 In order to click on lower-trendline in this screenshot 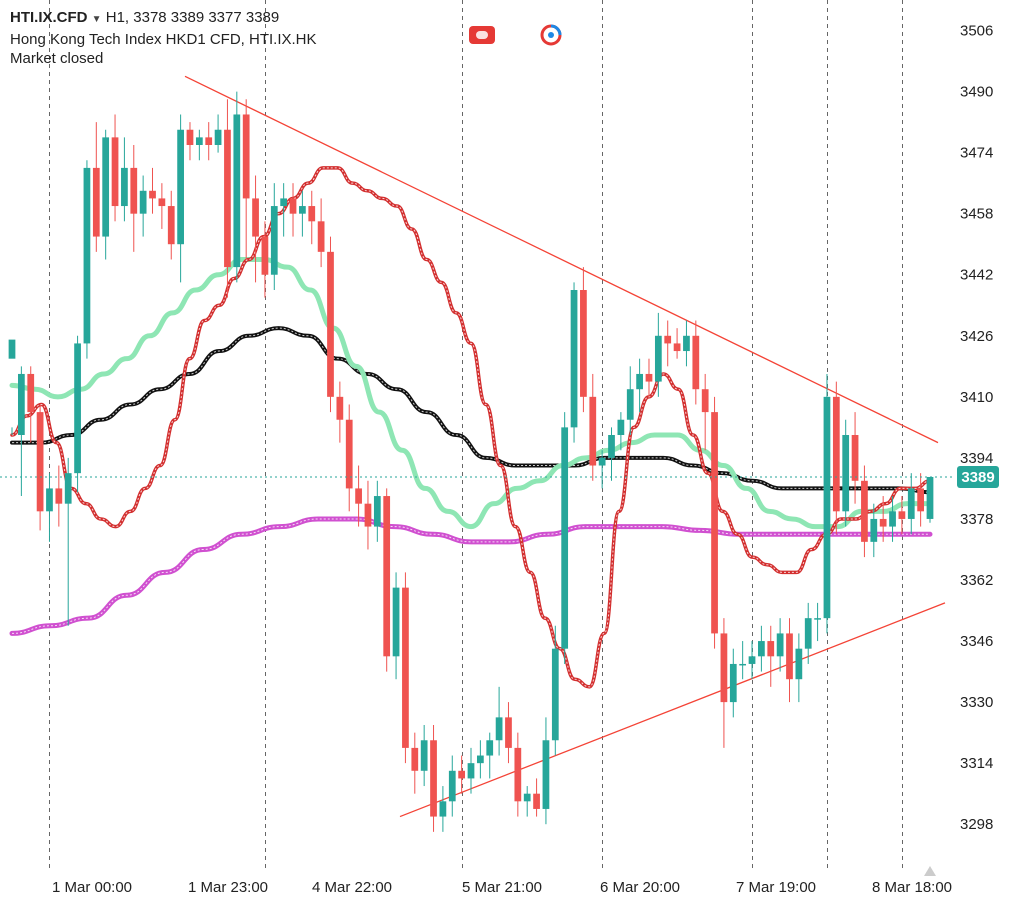, I will do `click(672, 710)`.